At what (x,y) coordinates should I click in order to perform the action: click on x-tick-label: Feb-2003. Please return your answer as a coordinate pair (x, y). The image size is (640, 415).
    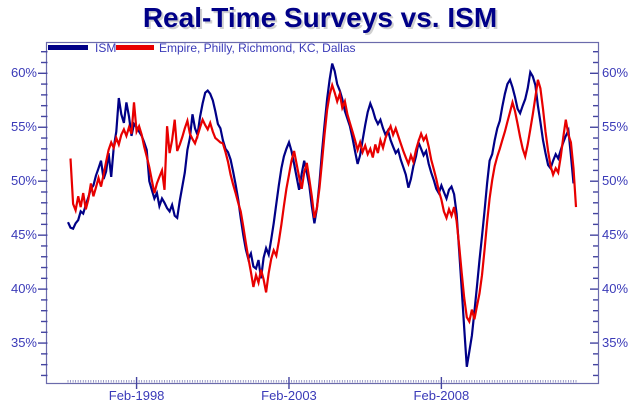
    Looking at the image, I should click on (289, 395).